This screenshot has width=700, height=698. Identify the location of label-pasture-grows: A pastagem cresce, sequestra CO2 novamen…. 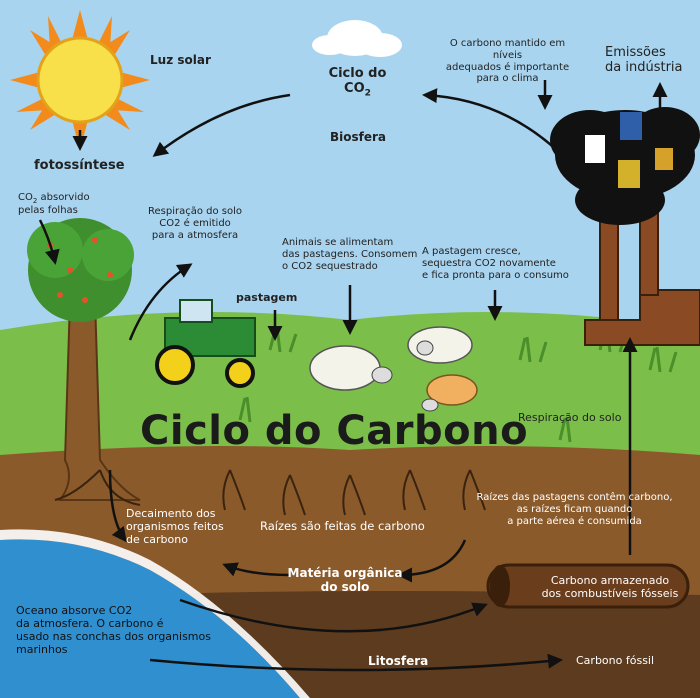
(495, 263).